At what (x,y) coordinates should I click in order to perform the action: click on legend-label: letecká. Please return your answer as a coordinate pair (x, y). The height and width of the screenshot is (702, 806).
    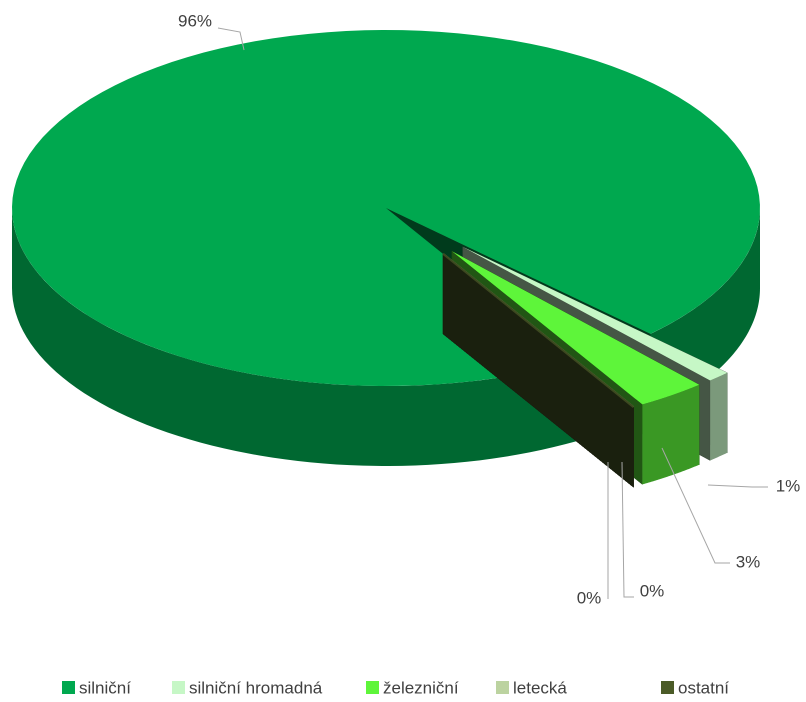
    Looking at the image, I should click on (540, 687).